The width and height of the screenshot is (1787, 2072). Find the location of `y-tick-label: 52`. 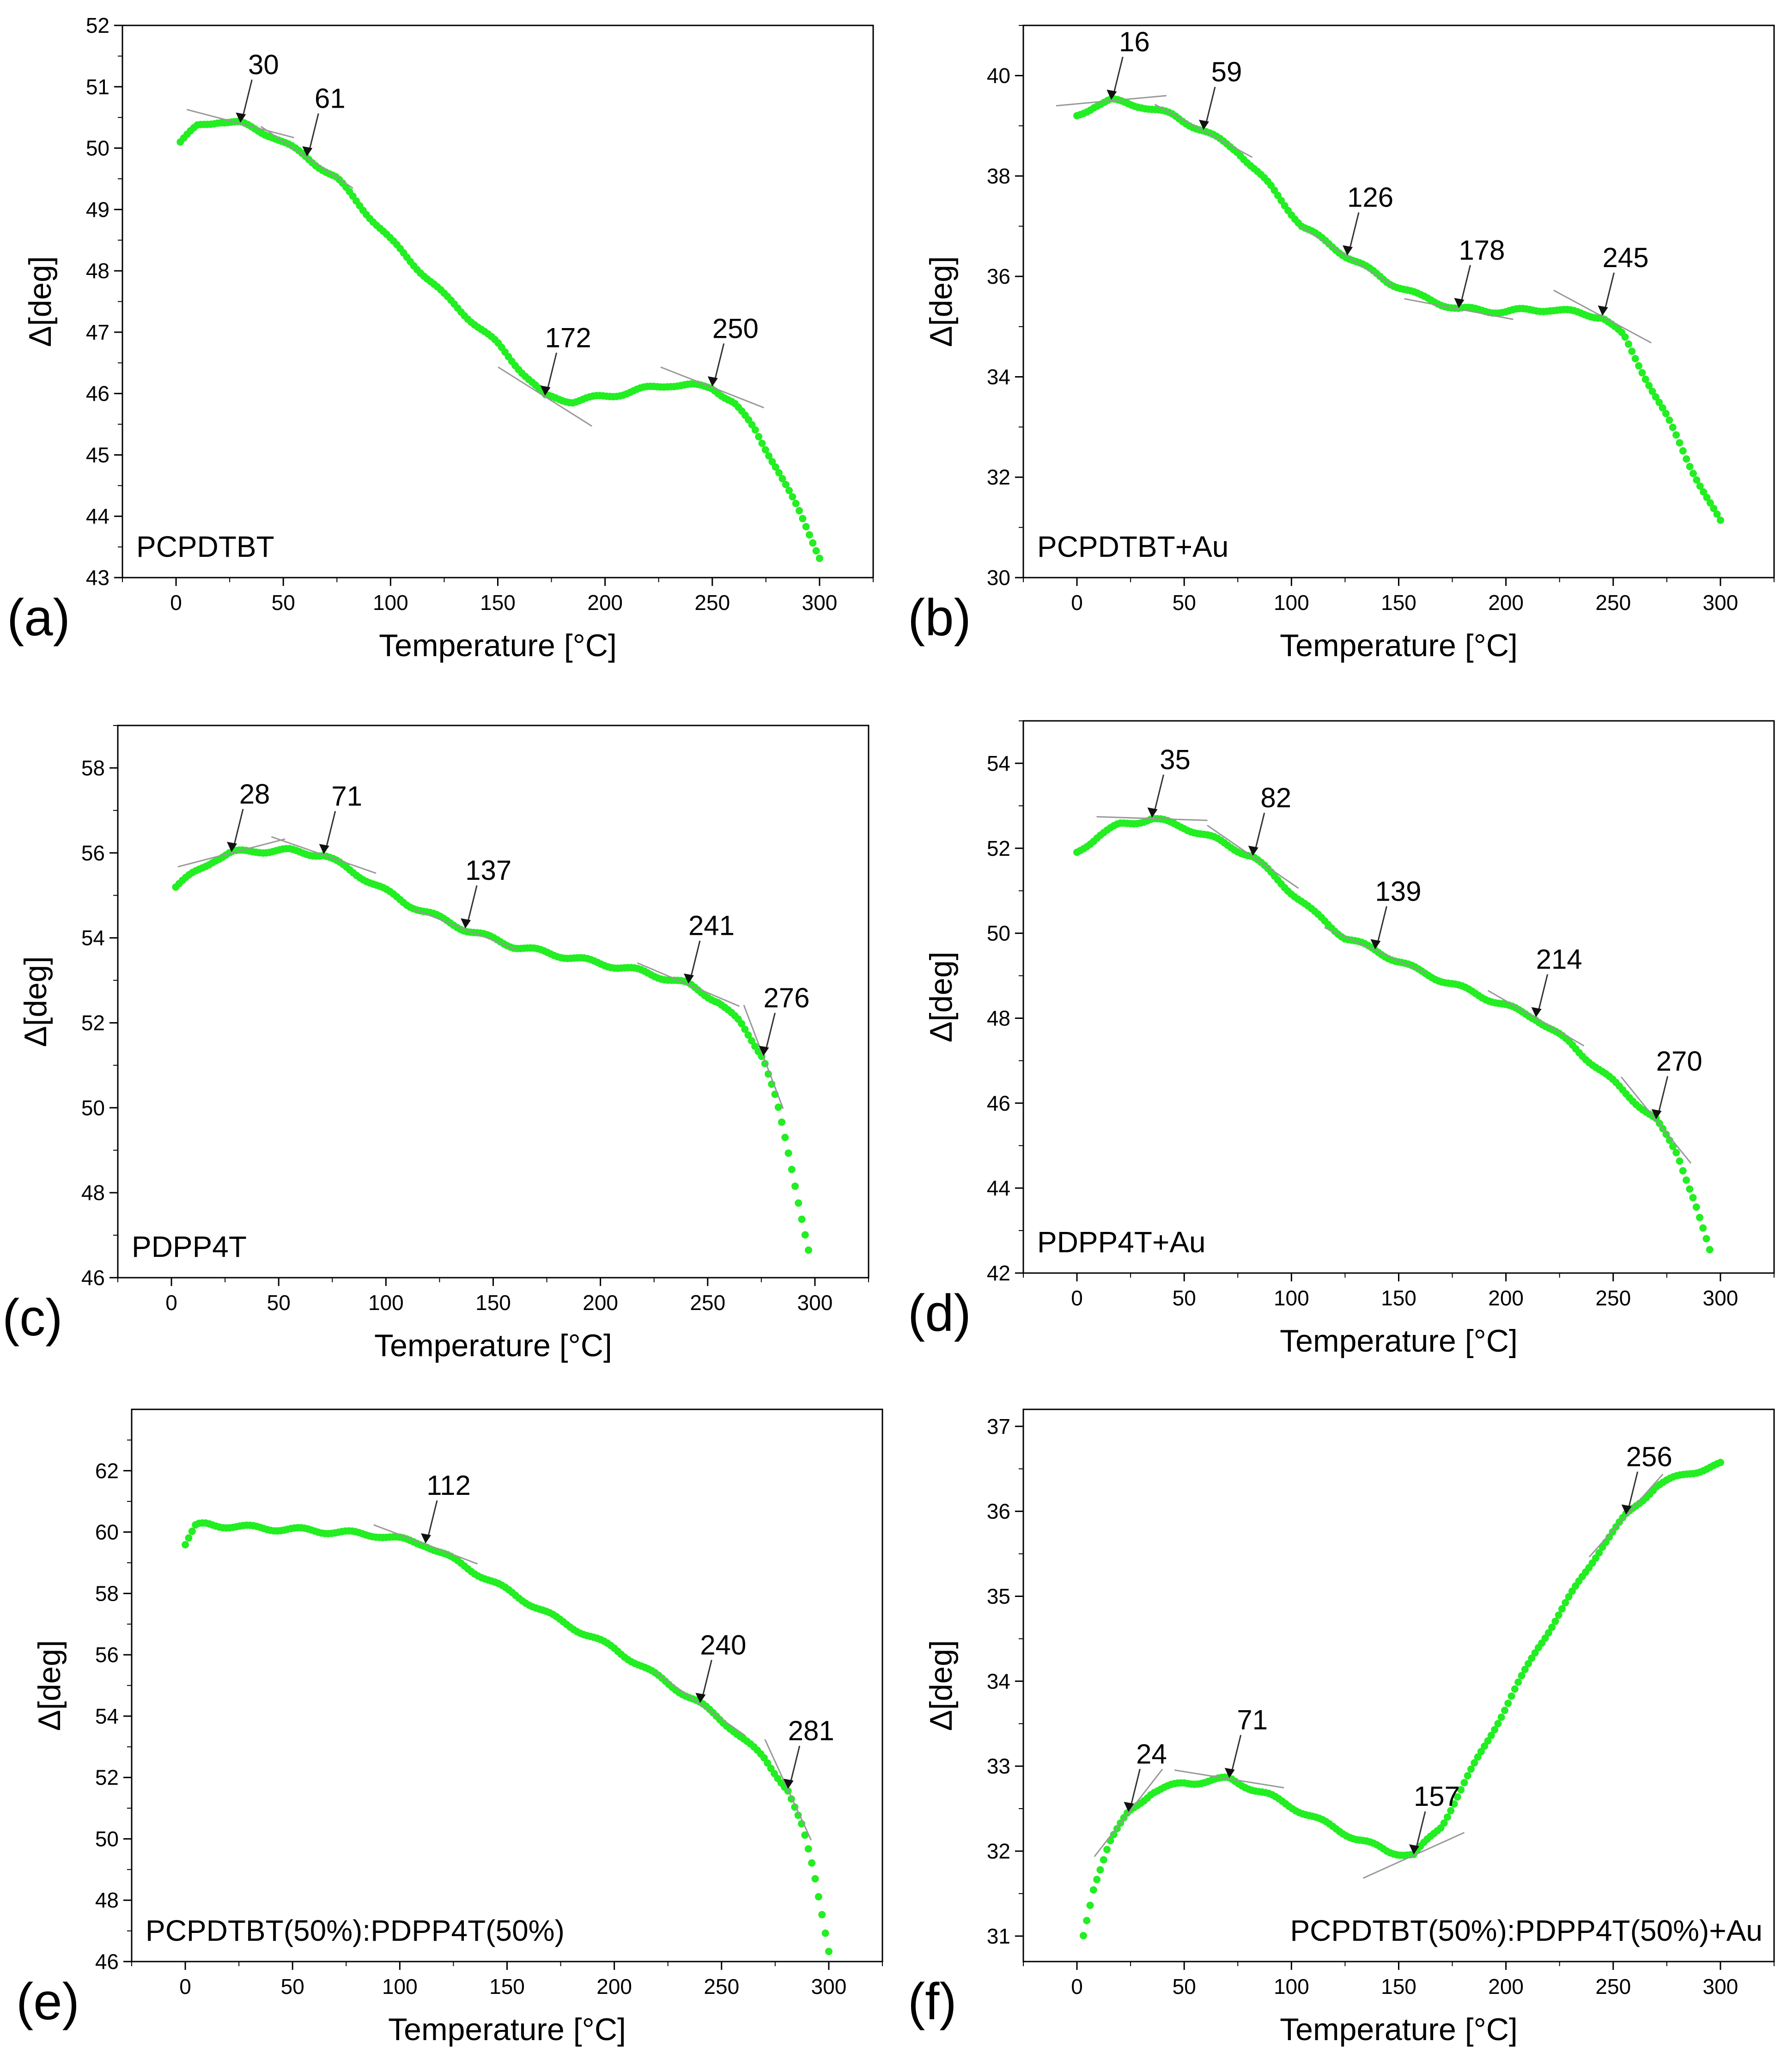

y-tick-label: 52 is located at coordinates (97, 25).